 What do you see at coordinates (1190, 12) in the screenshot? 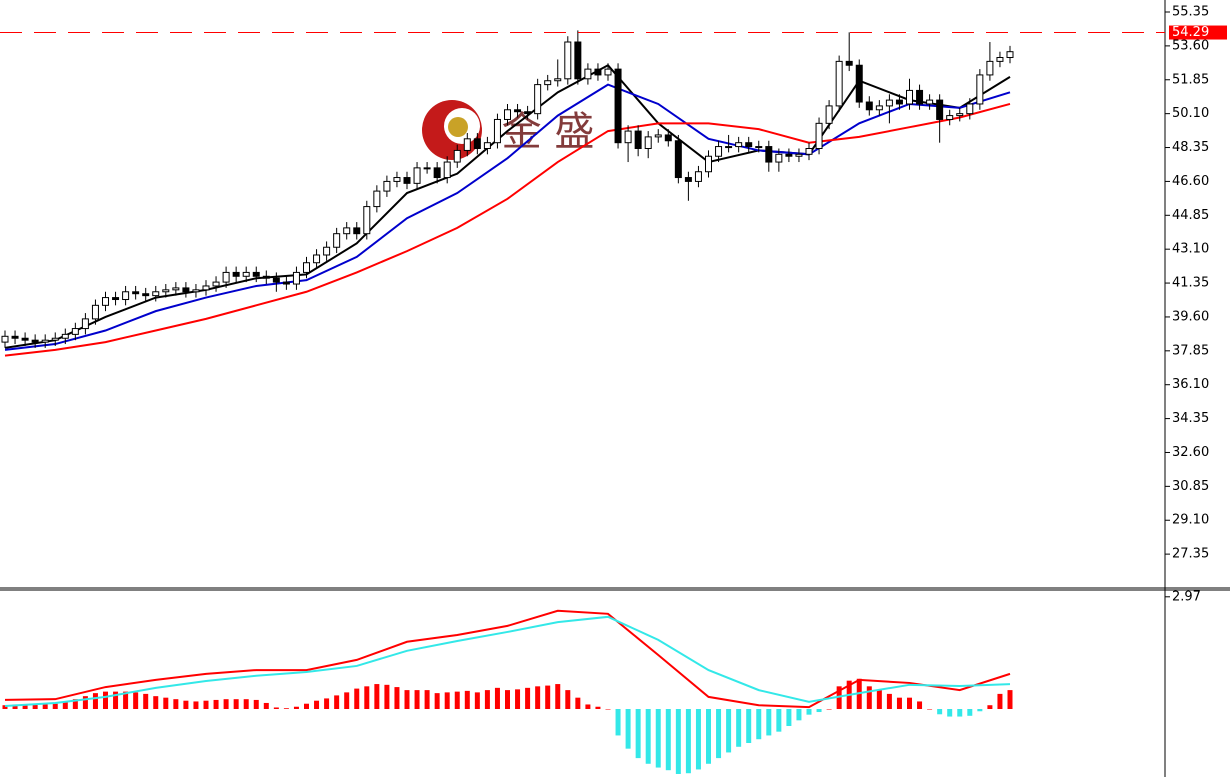
I see `y-tick-label: 55.35` at bounding box center [1190, 12].